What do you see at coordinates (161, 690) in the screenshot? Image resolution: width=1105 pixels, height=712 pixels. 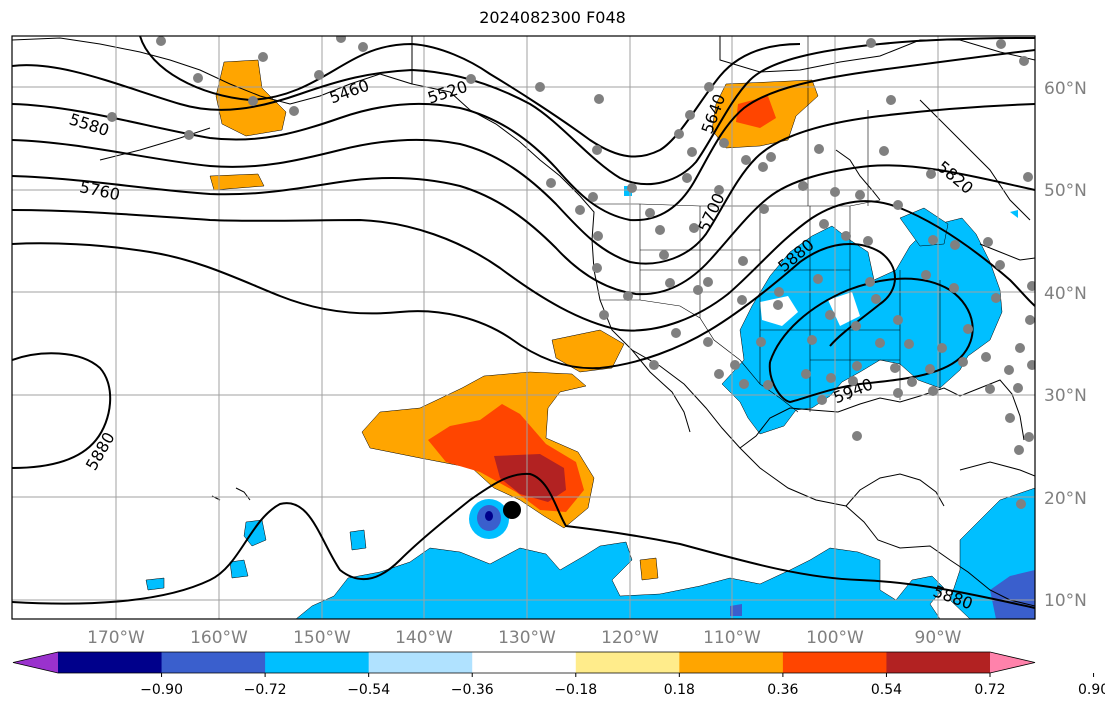 I see `colorbar-tick-label: −0.90` at bounding box center [161, 690].